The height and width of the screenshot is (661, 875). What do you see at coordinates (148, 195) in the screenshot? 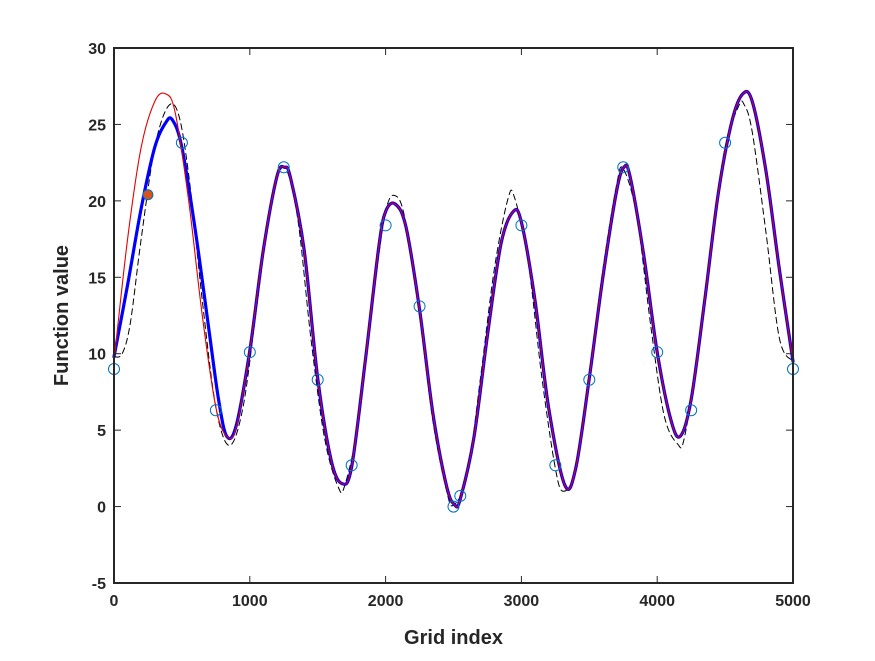
I see `highlighted-point-marker` at bounding box center [148, 195].